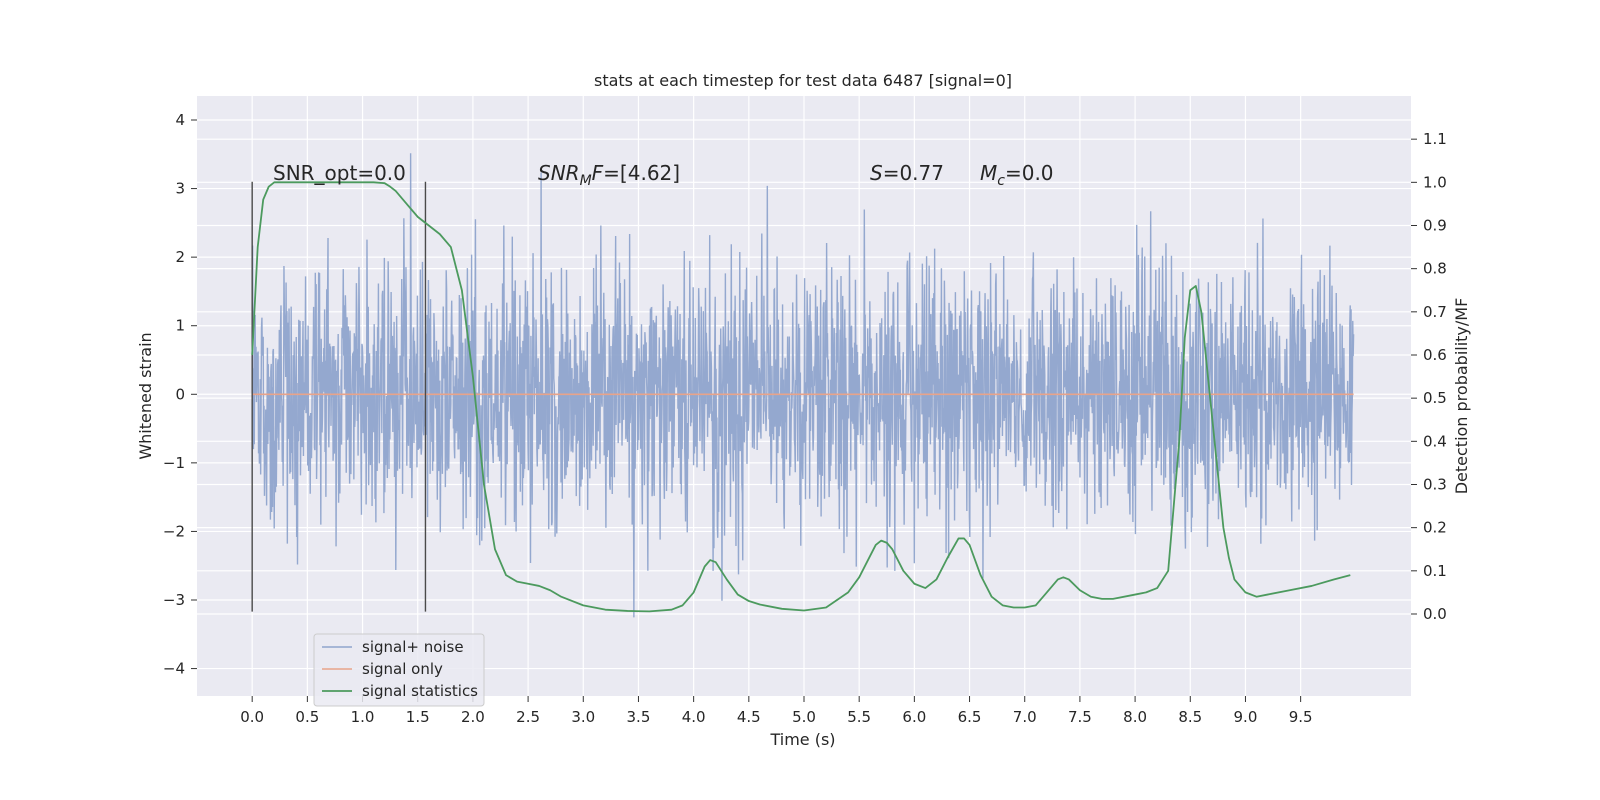  Describe the element at coordinates (913, 173) in the screenshot. I see `s-value: =0.77` at that location.